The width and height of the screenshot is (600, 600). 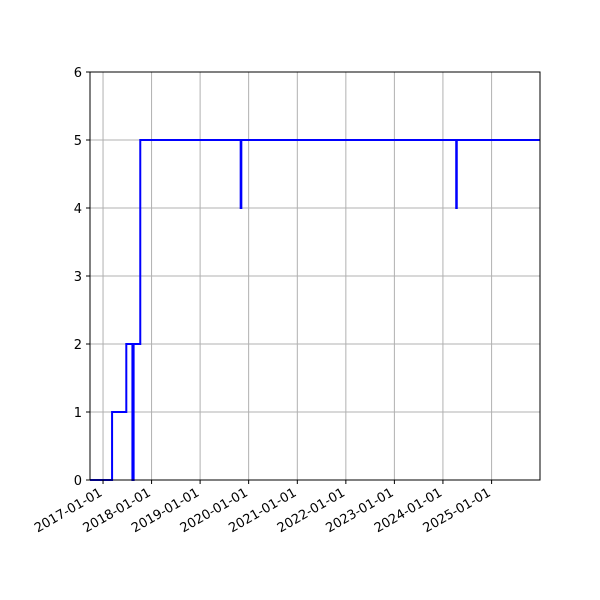 What do you see at coordinates (78, 73) in the screenshot?
I see `y-tick-label: 6` at bounding box center [78, 73].